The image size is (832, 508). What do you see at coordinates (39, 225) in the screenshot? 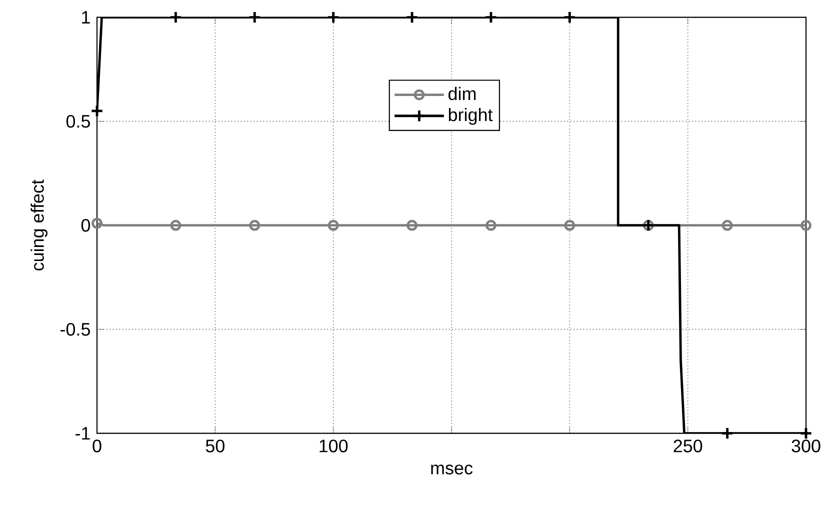
I see `y-axis-title: cuing effect` at bounding box center [39, 225].